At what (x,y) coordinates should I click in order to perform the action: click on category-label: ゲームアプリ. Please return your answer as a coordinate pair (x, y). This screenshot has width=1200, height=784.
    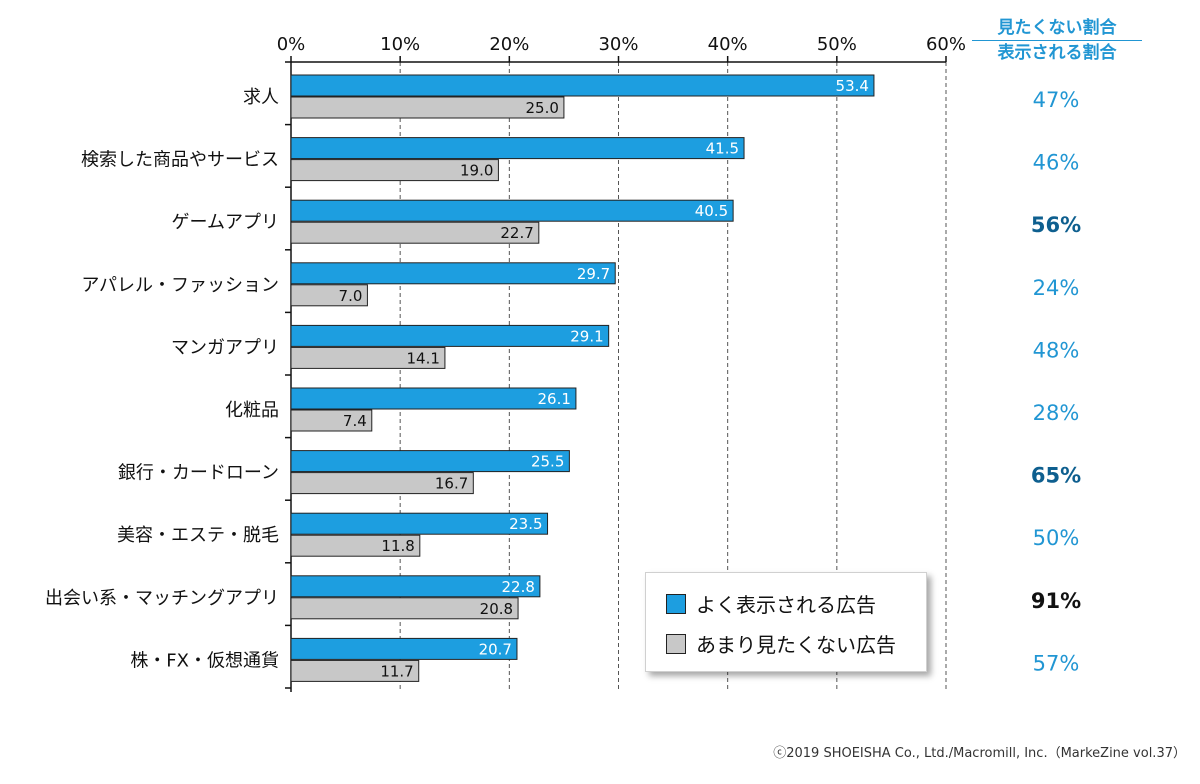
    Looking at the image, I should click on (225, 222).